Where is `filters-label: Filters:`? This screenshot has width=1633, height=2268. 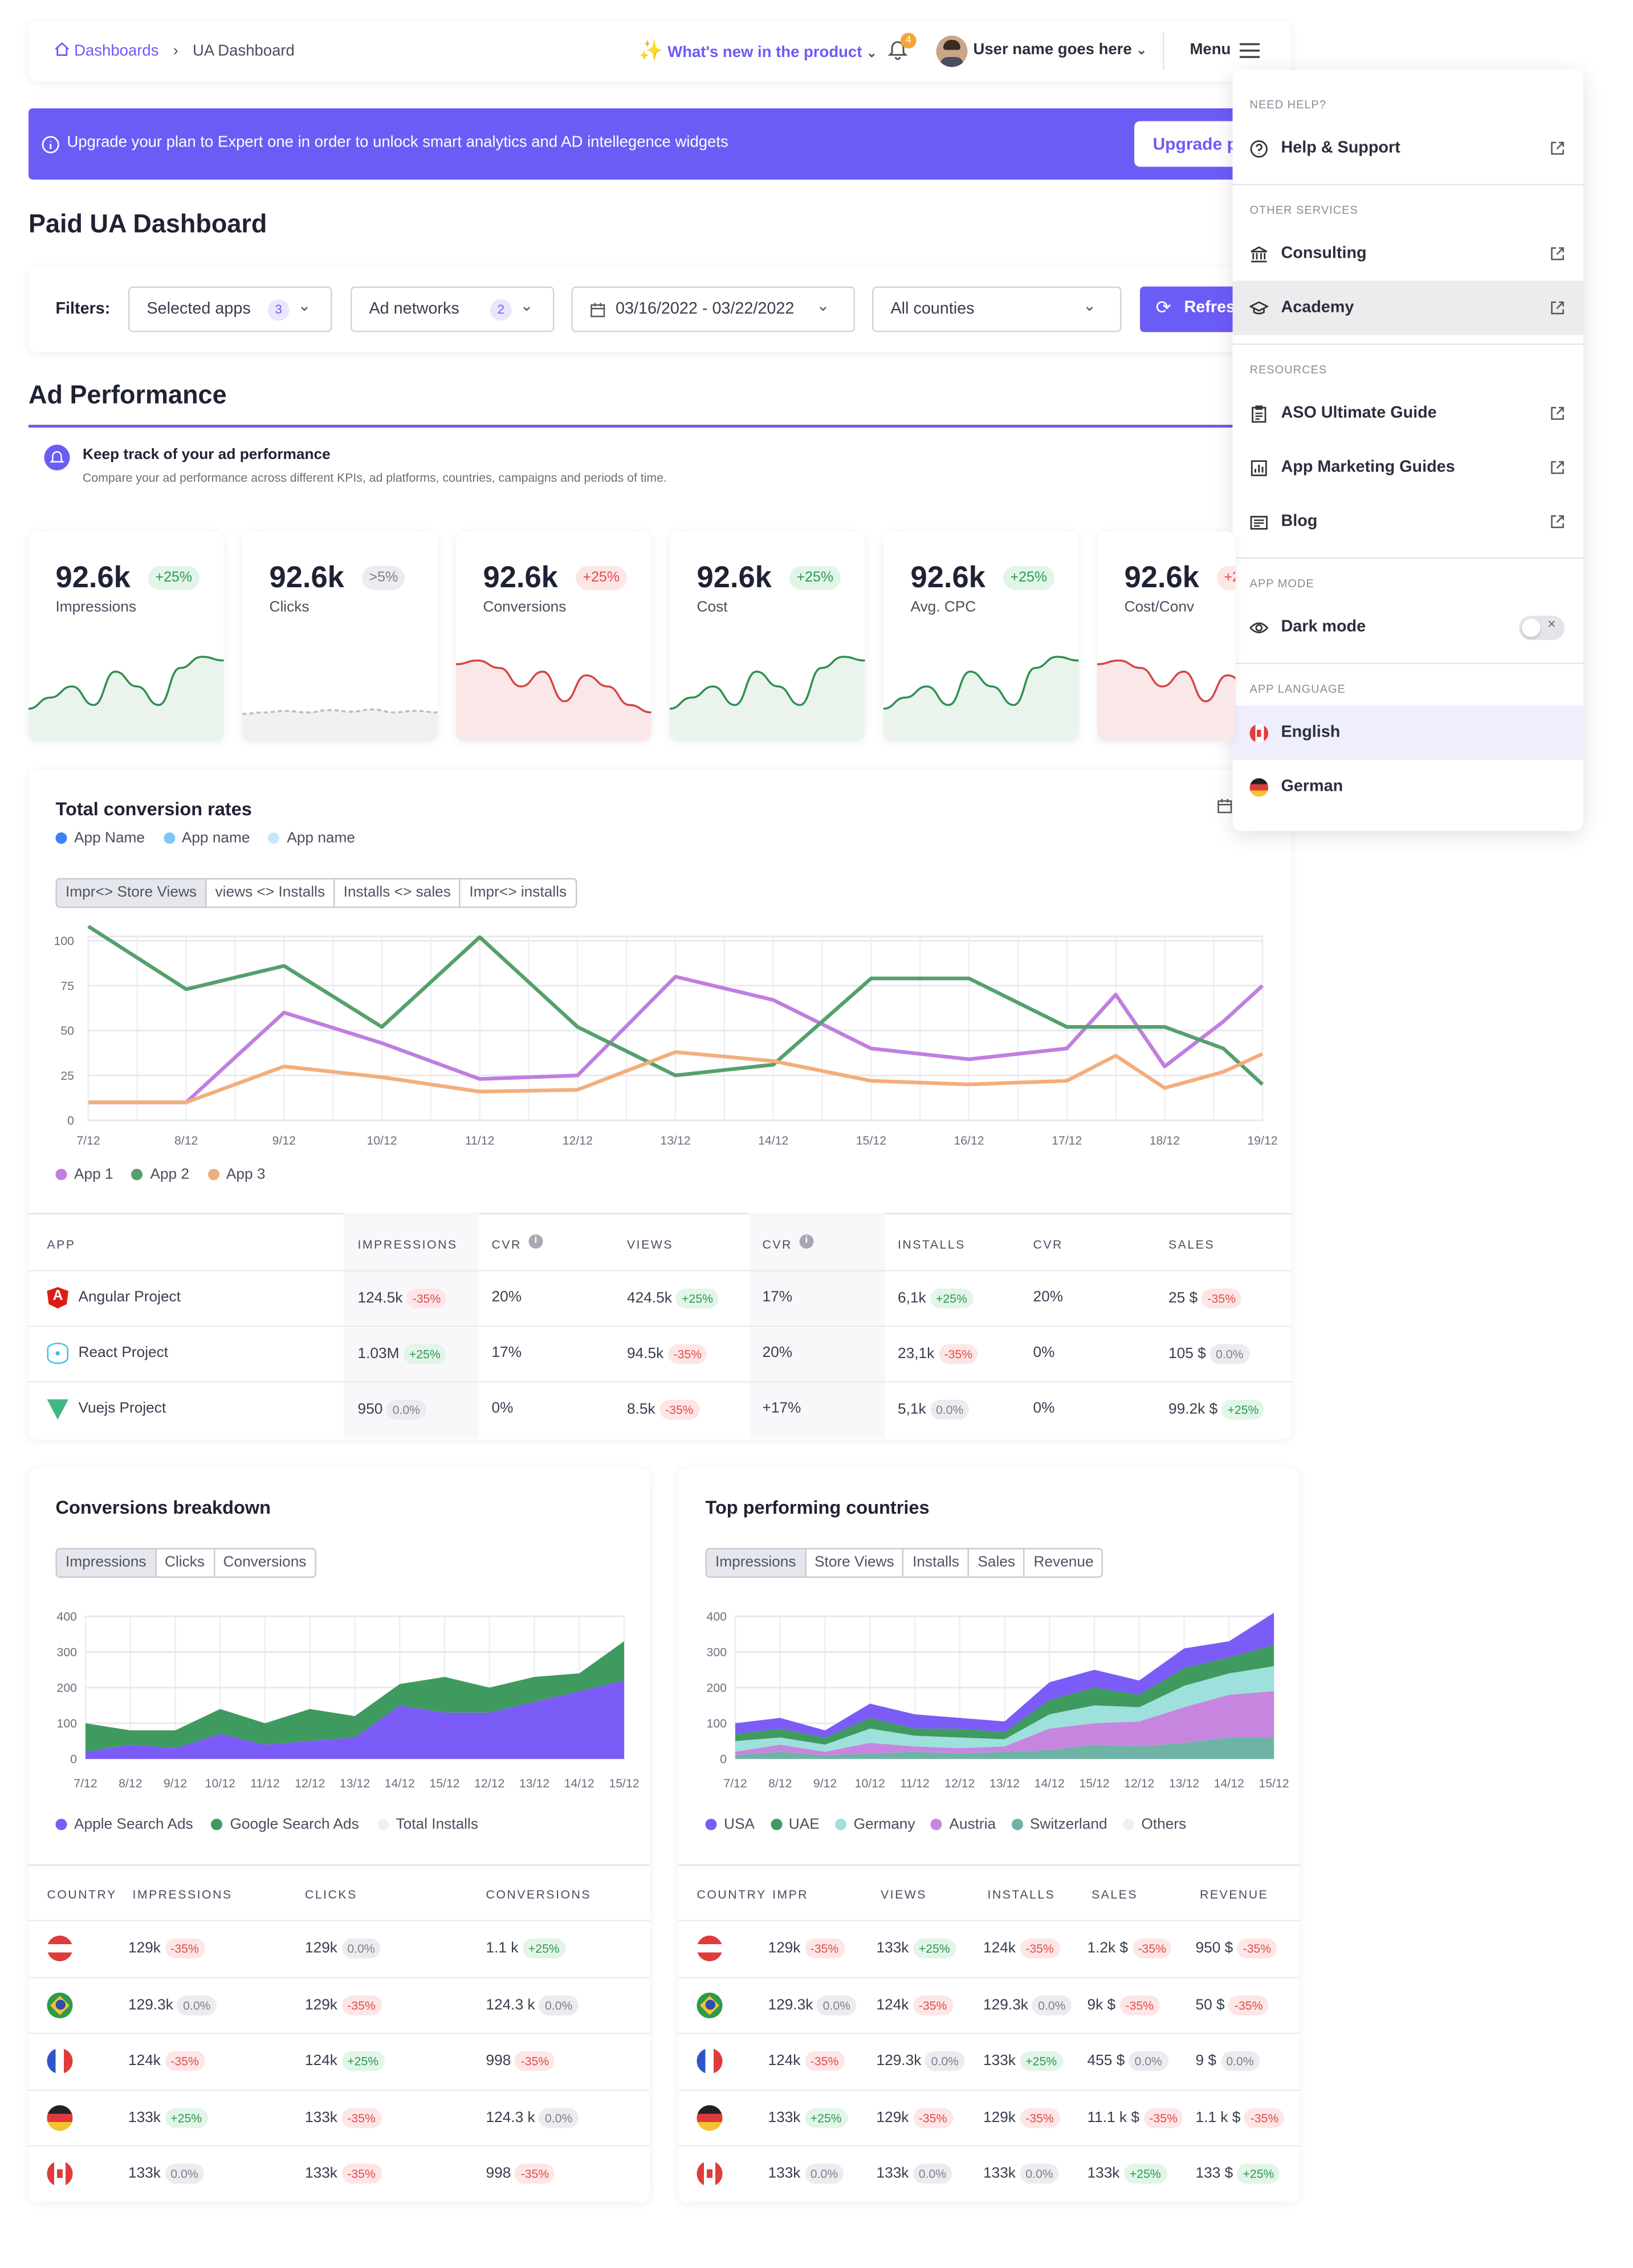
filters-label: Filters: is located at coordinates (83, 309).